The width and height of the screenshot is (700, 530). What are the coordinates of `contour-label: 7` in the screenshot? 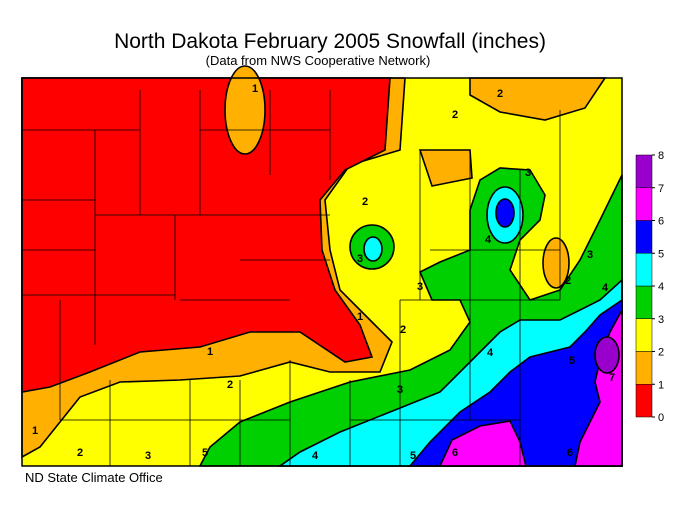 It's located at (612, 378).